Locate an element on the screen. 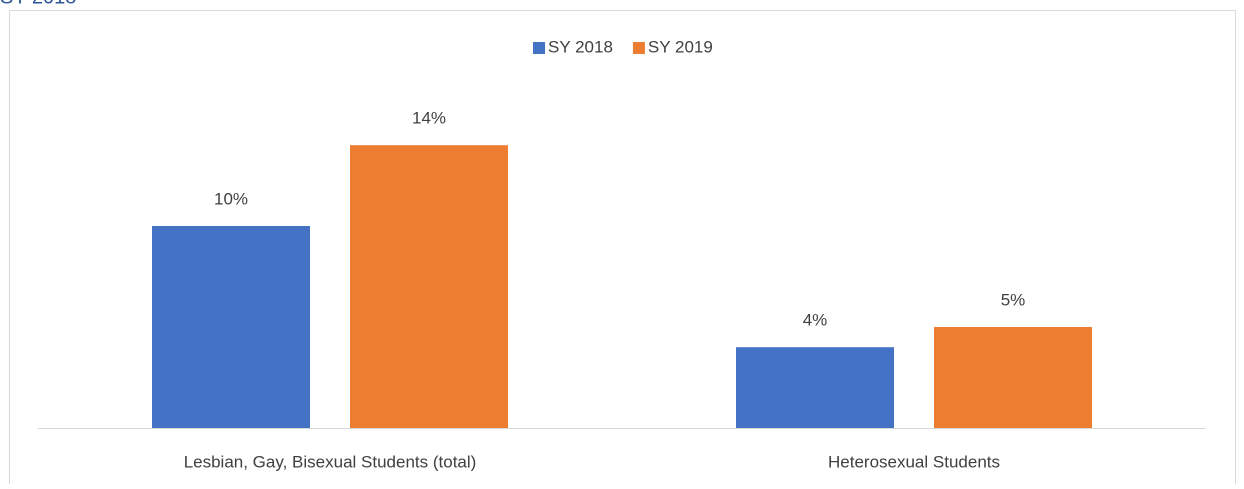  data-label: 4% is located at coordinates (815, 320).